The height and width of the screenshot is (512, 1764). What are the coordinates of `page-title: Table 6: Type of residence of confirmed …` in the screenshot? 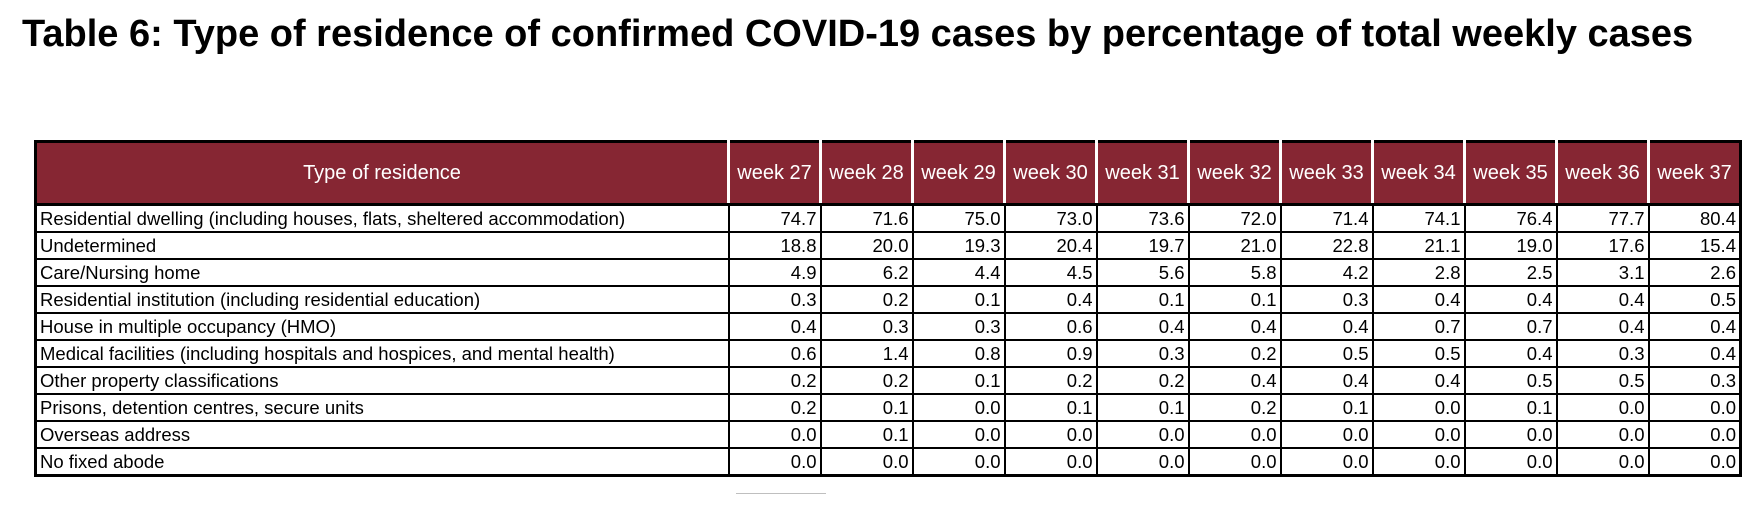 It's located at (858, 34).